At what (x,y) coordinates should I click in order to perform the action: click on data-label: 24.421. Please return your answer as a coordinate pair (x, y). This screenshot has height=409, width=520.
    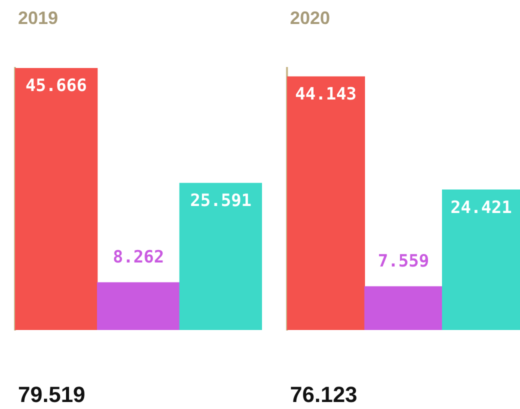
    Looking at the image, I should click on (481, 208).